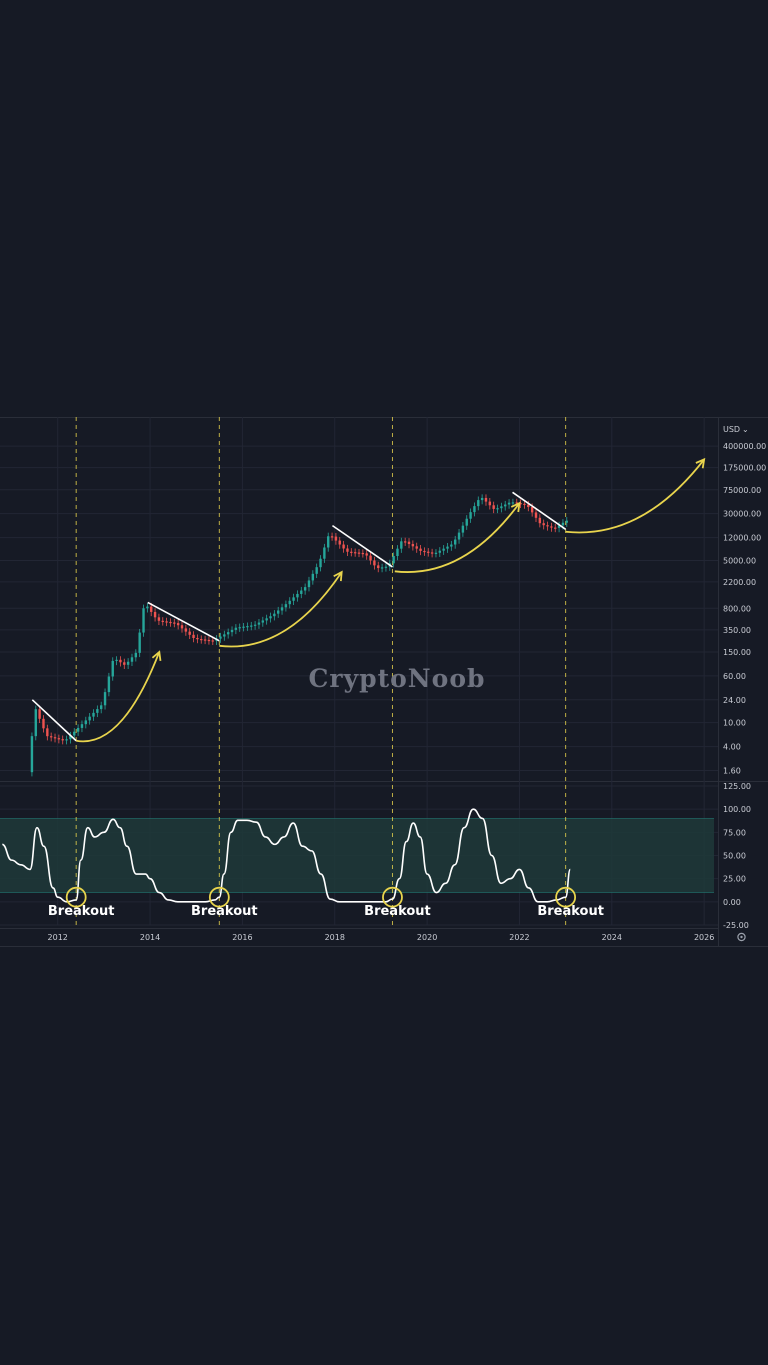  I want to click on osc-tick-label: 50.00, so click(734, 856).